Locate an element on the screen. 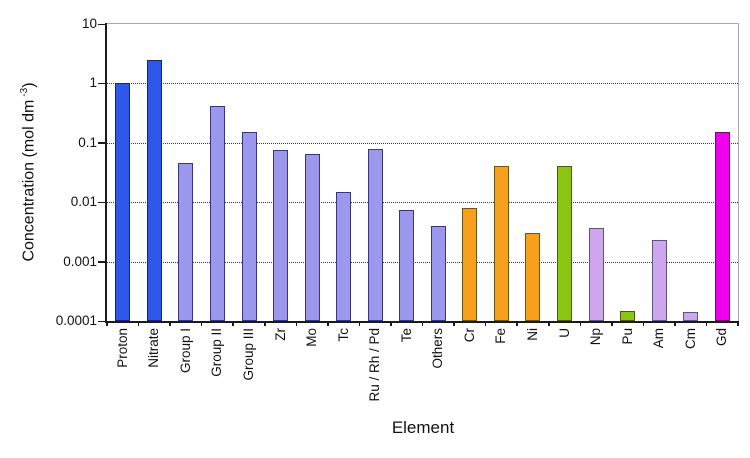 Image resolution: width=750 pixels, height=458 pixels. gridline-0.001 is located at coordinates (422, 262).